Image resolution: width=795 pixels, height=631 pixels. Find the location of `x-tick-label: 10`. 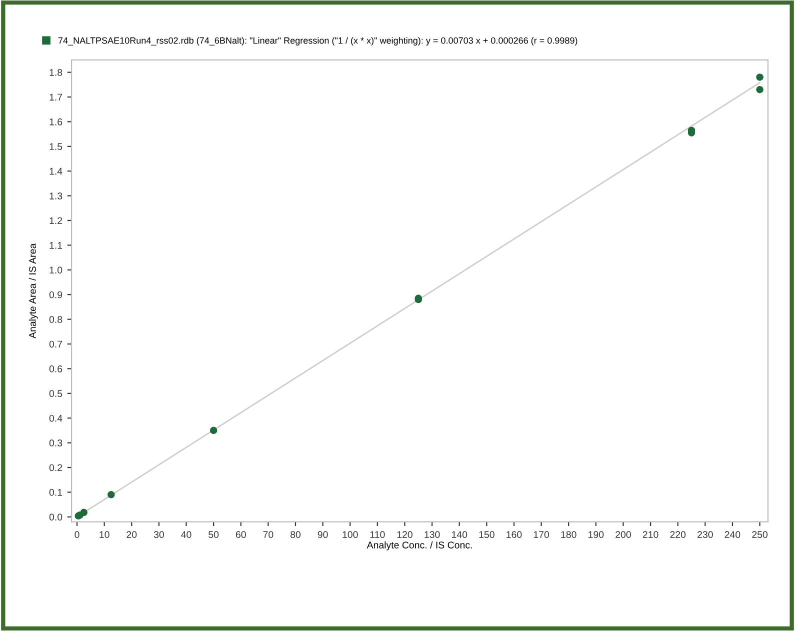

x-tick-label: 10 is located at coordinates (105, 534).